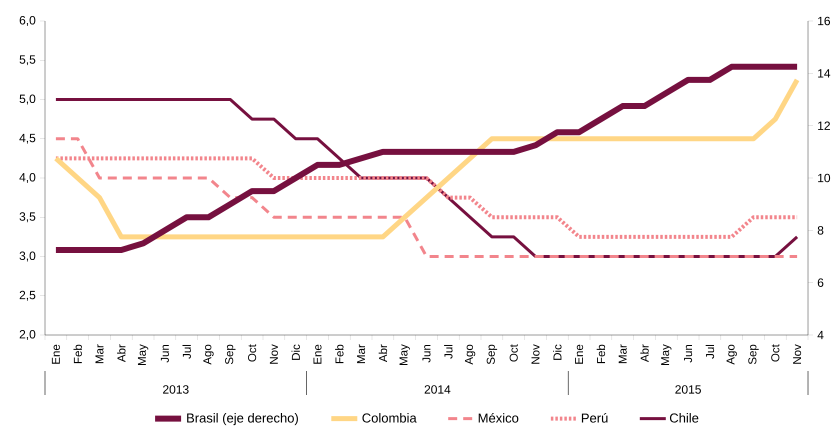 The height and width of the screenshot is (434, 835). Describe the element at coordinates (176, 389) in the screenshot. I see `text: 2013` at that location.